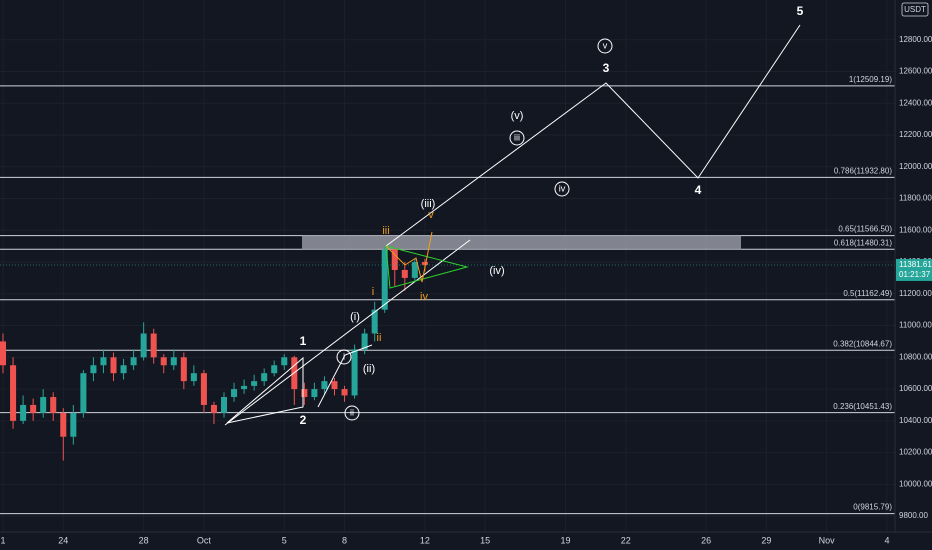  What do you see at coordinates (485, 540) in the screenshot?
I see `x-tick-label: 15` at bounding box center [485, 540].